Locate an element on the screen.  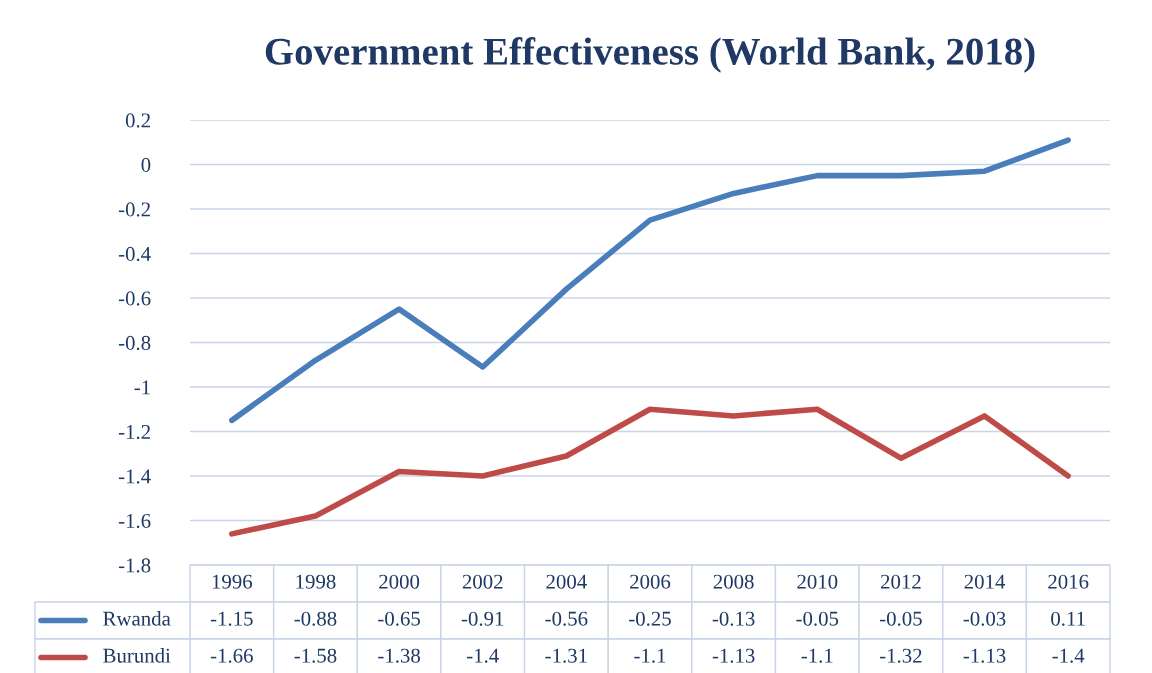
x-tick-label: 1996 is located at coordinates (232, 581).